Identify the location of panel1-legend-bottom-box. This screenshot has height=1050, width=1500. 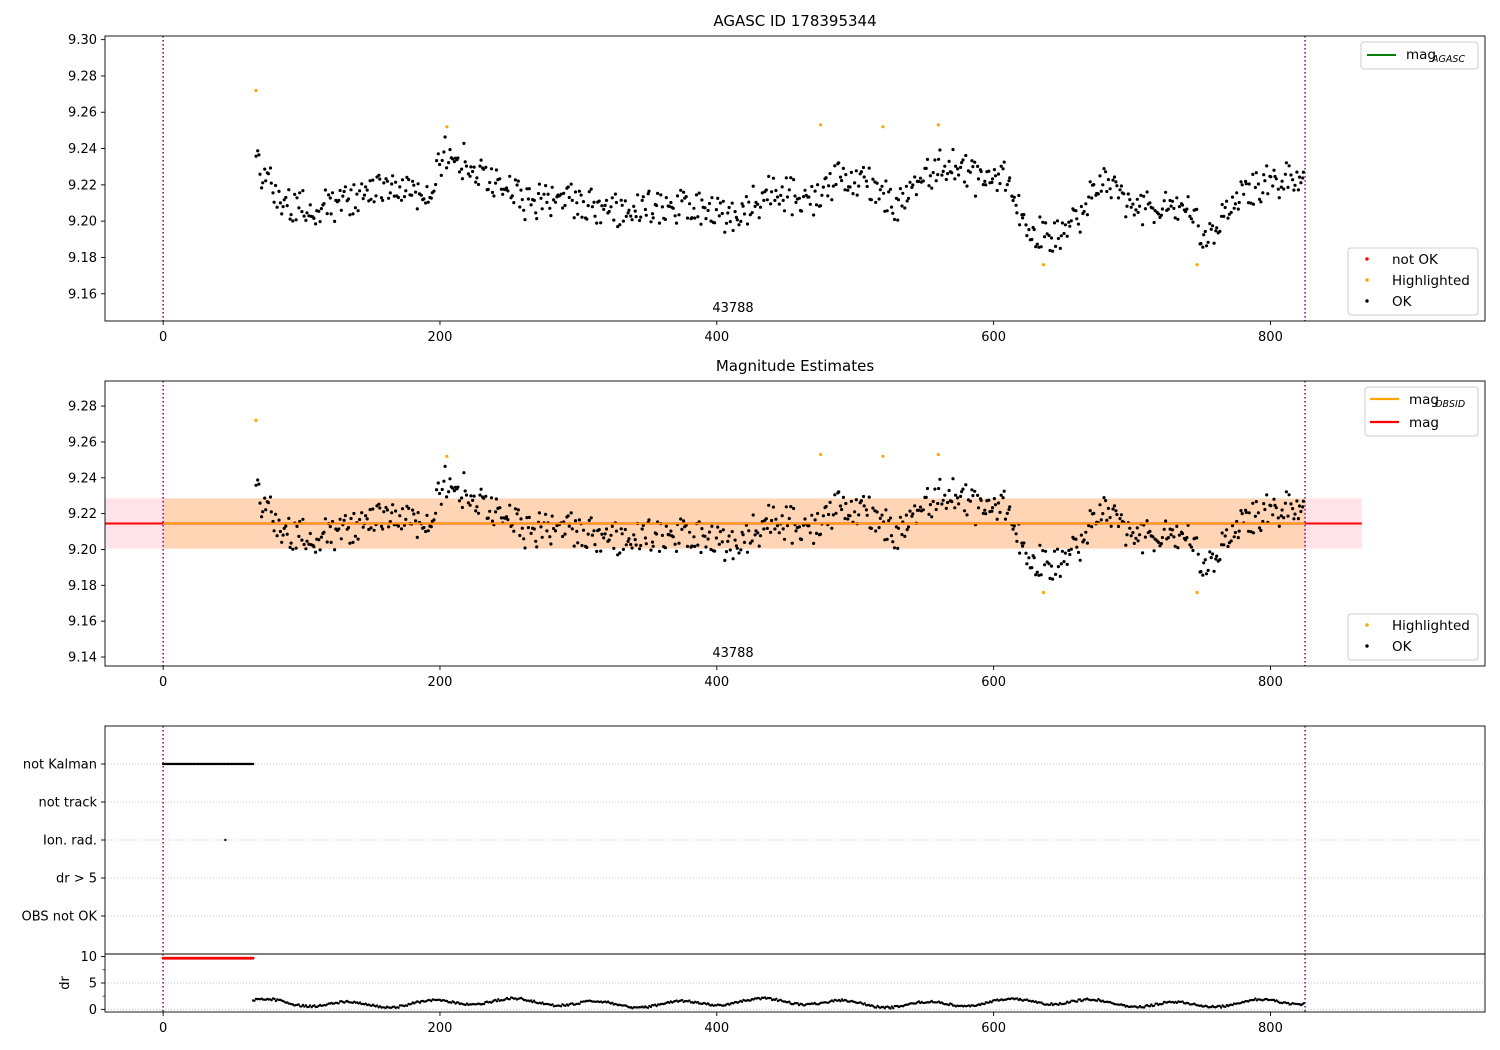
(1413, 281).